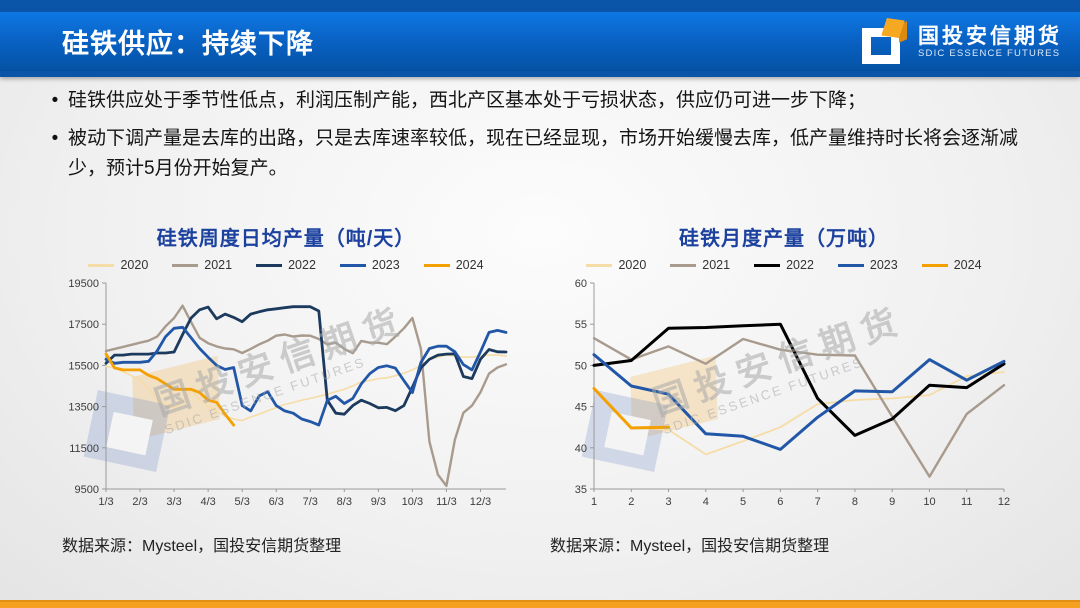  Describe the element at coordinates (173, 502) in the screenshot. I see `svg-text: 3/3` at that location.